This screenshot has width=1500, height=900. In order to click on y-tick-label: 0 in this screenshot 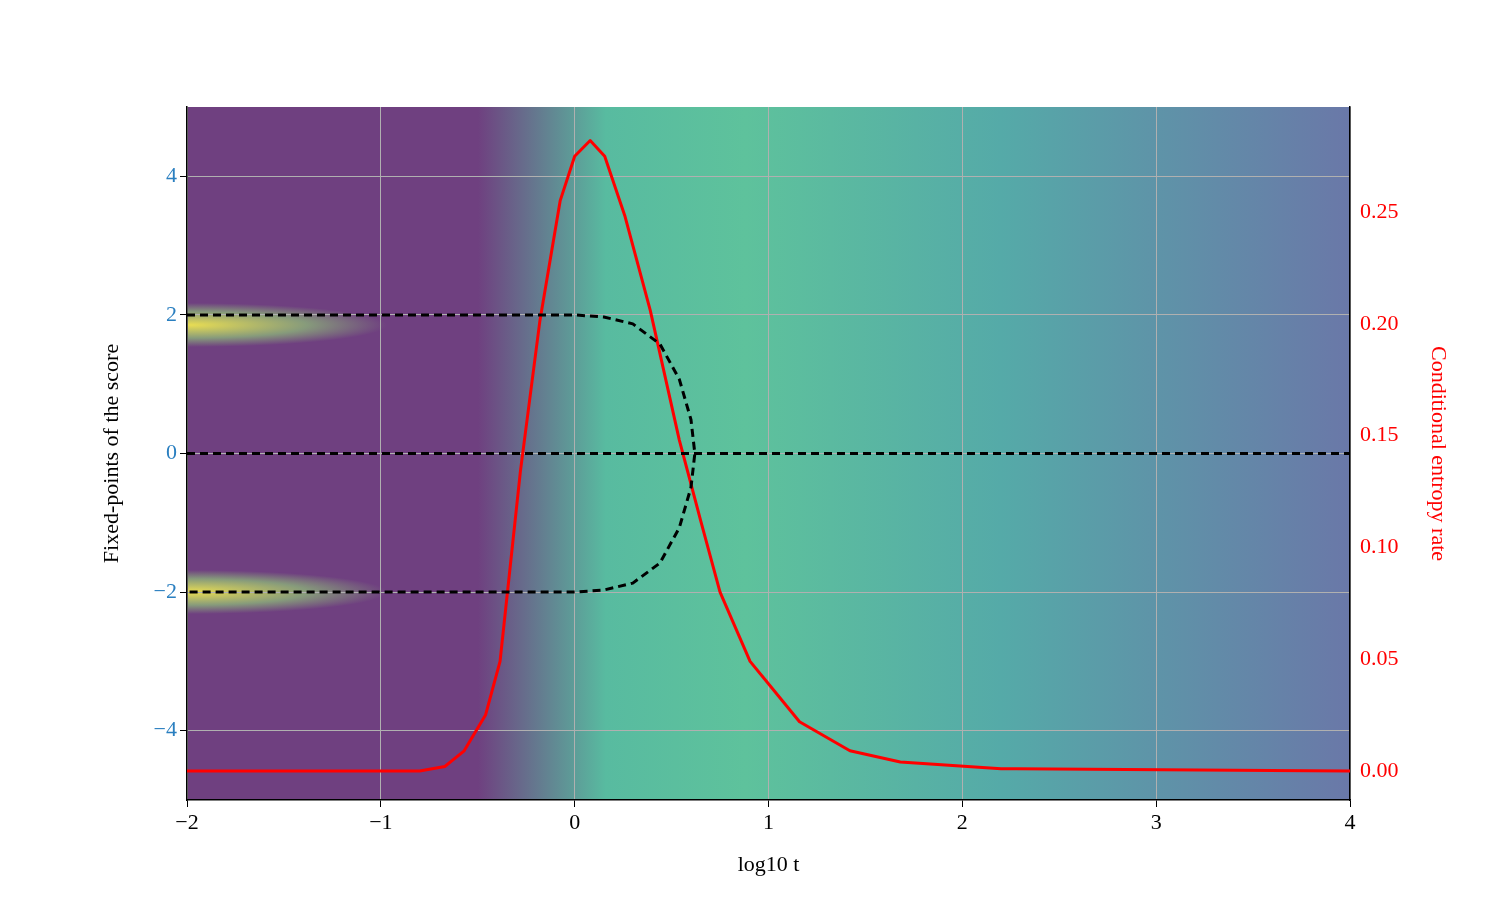, I will do `click(171, 452)`.